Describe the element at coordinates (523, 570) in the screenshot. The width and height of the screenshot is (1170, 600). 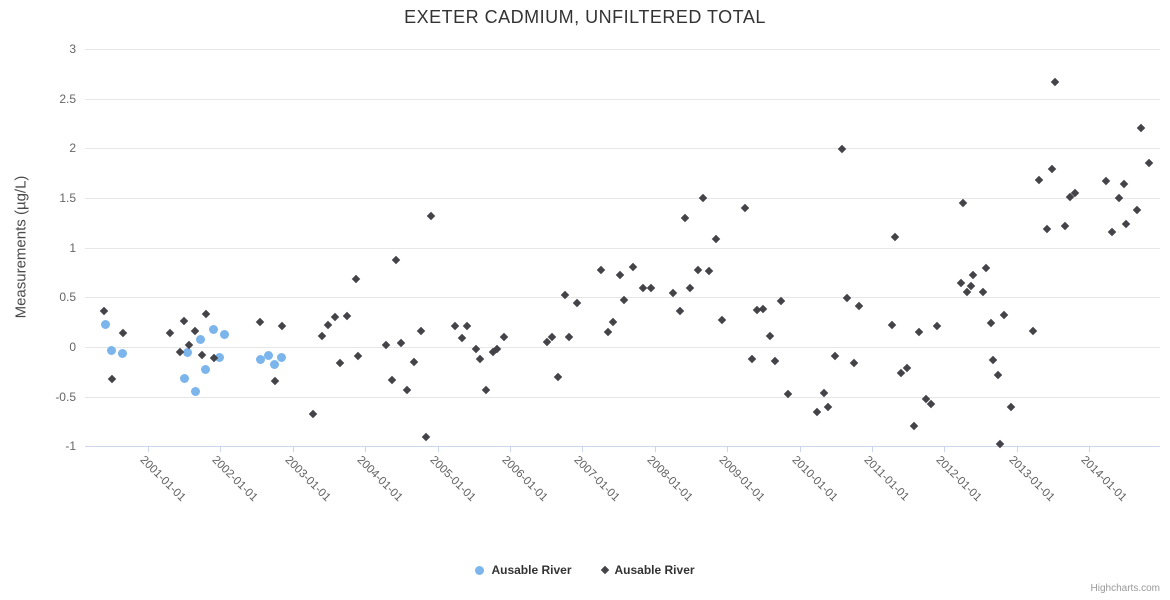
I see `legend-item-ausable-river-circles: Ausable River` at that location.